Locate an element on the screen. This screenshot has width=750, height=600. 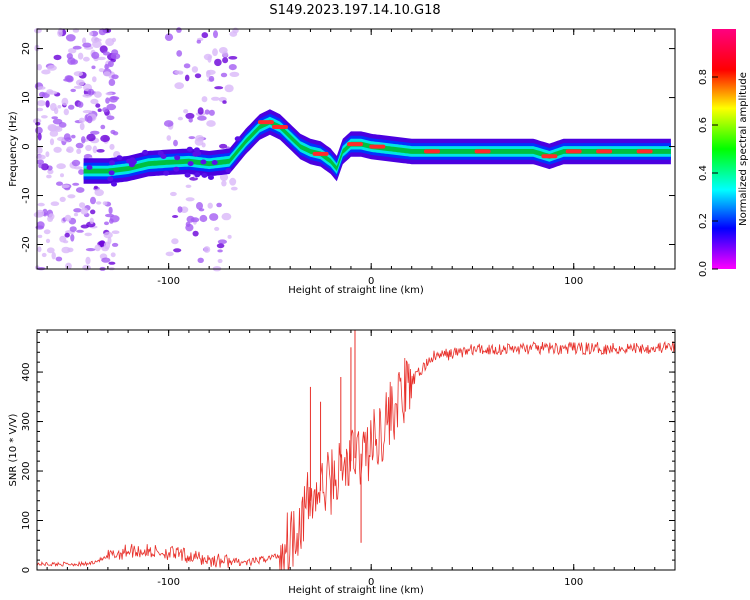
snr-x-axis-label: Height of straight line (km) is located at coordinates (356, 590).